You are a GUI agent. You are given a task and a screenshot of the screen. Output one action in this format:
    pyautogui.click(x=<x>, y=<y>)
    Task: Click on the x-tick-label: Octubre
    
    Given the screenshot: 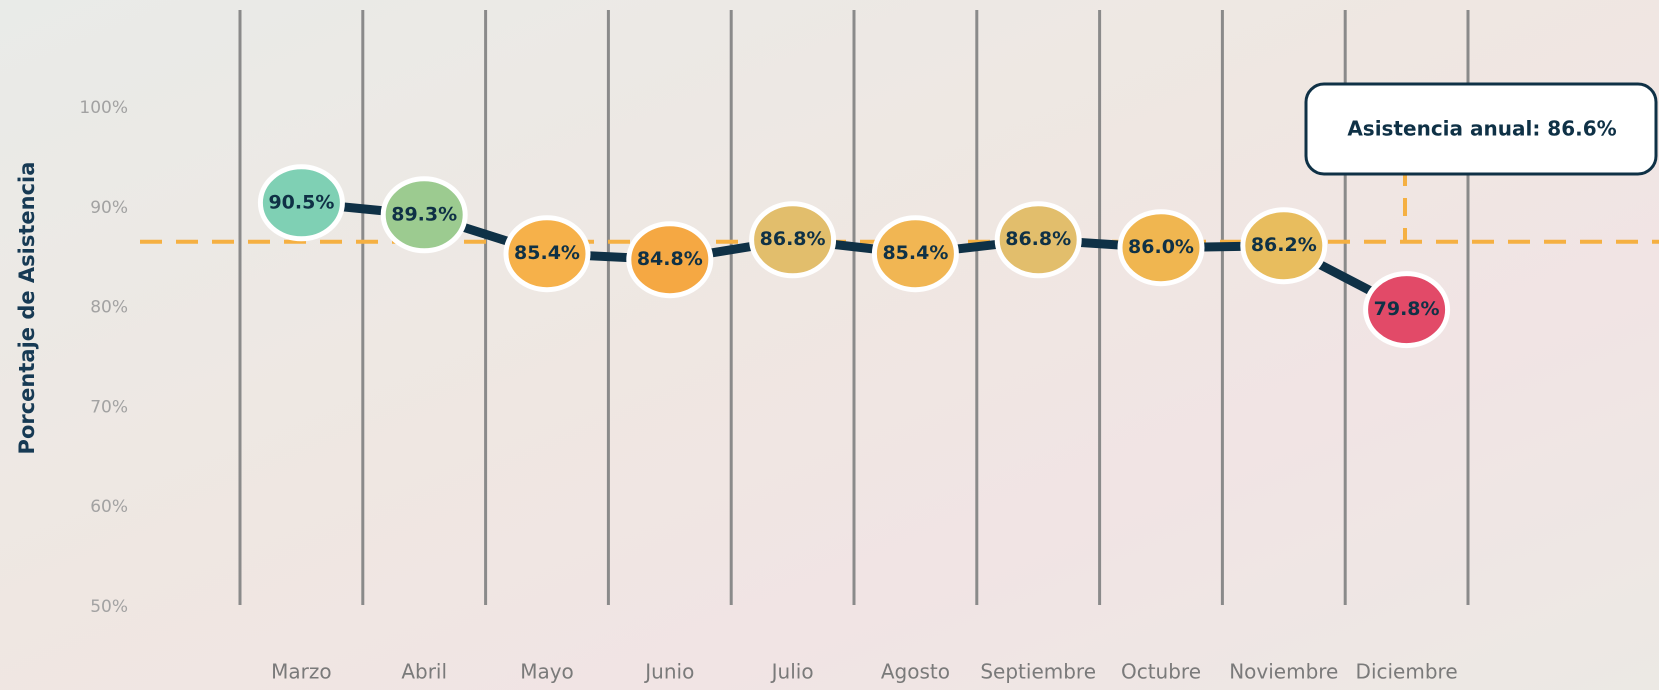 What is the action you would take?
    pyautogui.click(x=1161, y=672)
    